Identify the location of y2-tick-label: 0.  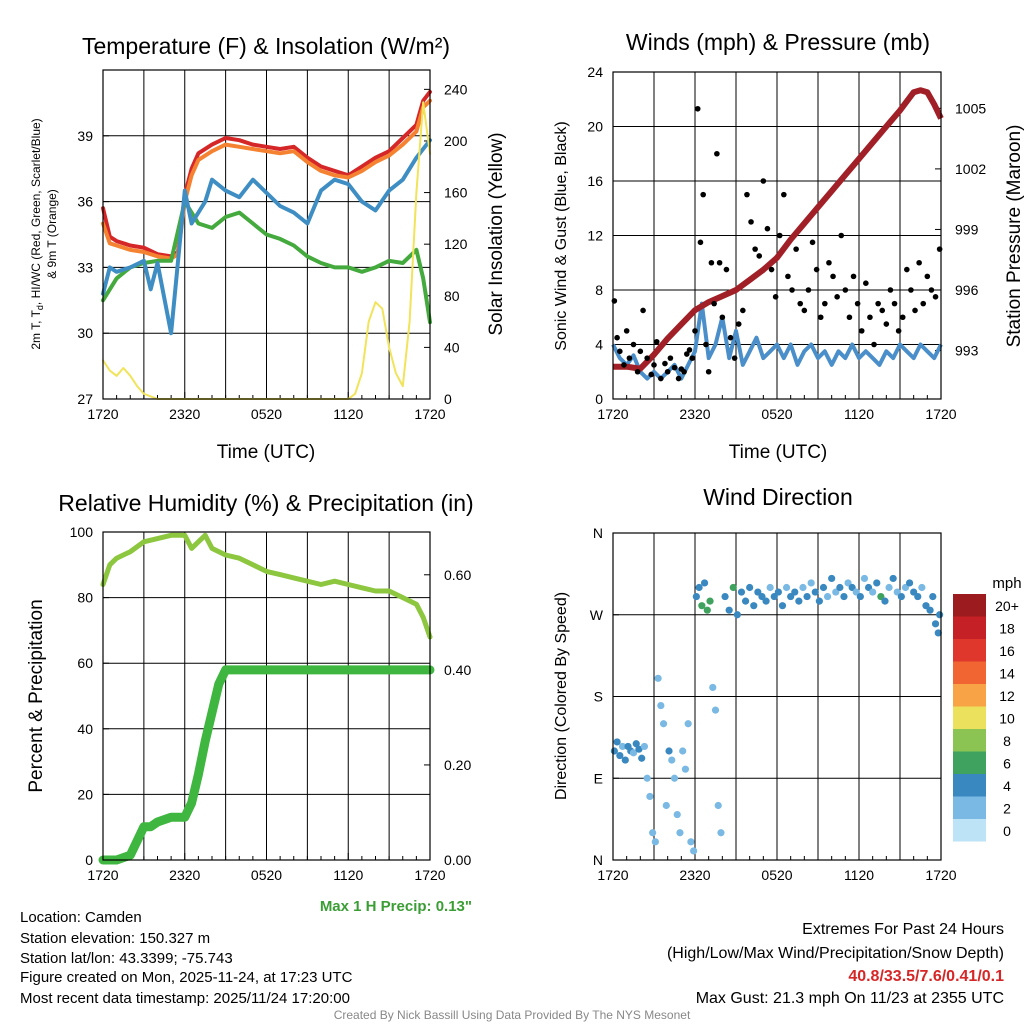
(448, 399).